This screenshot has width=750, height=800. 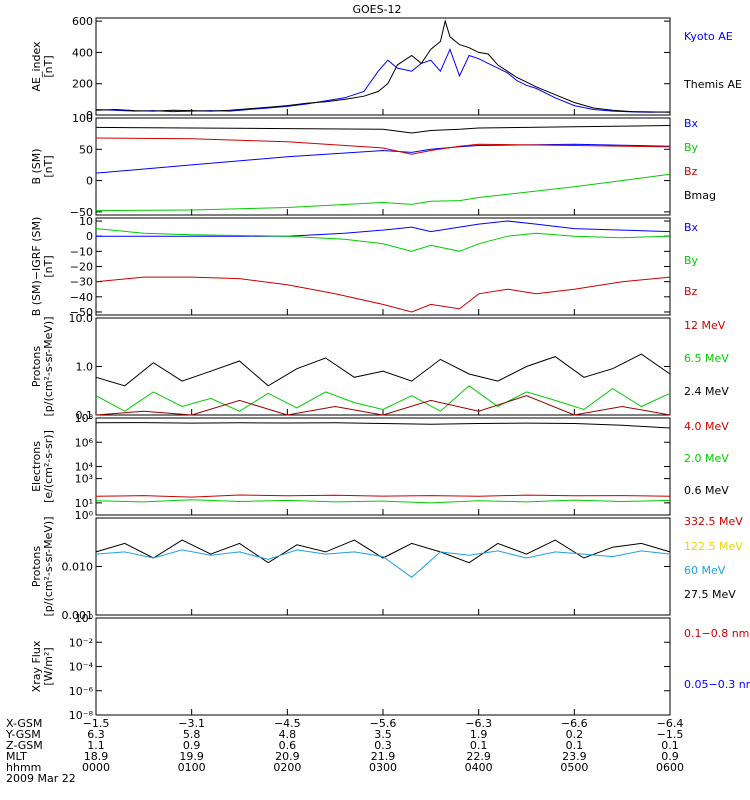 I want to click on legend-item: 0.05−0.3 nm, so click(x=717, y=684).